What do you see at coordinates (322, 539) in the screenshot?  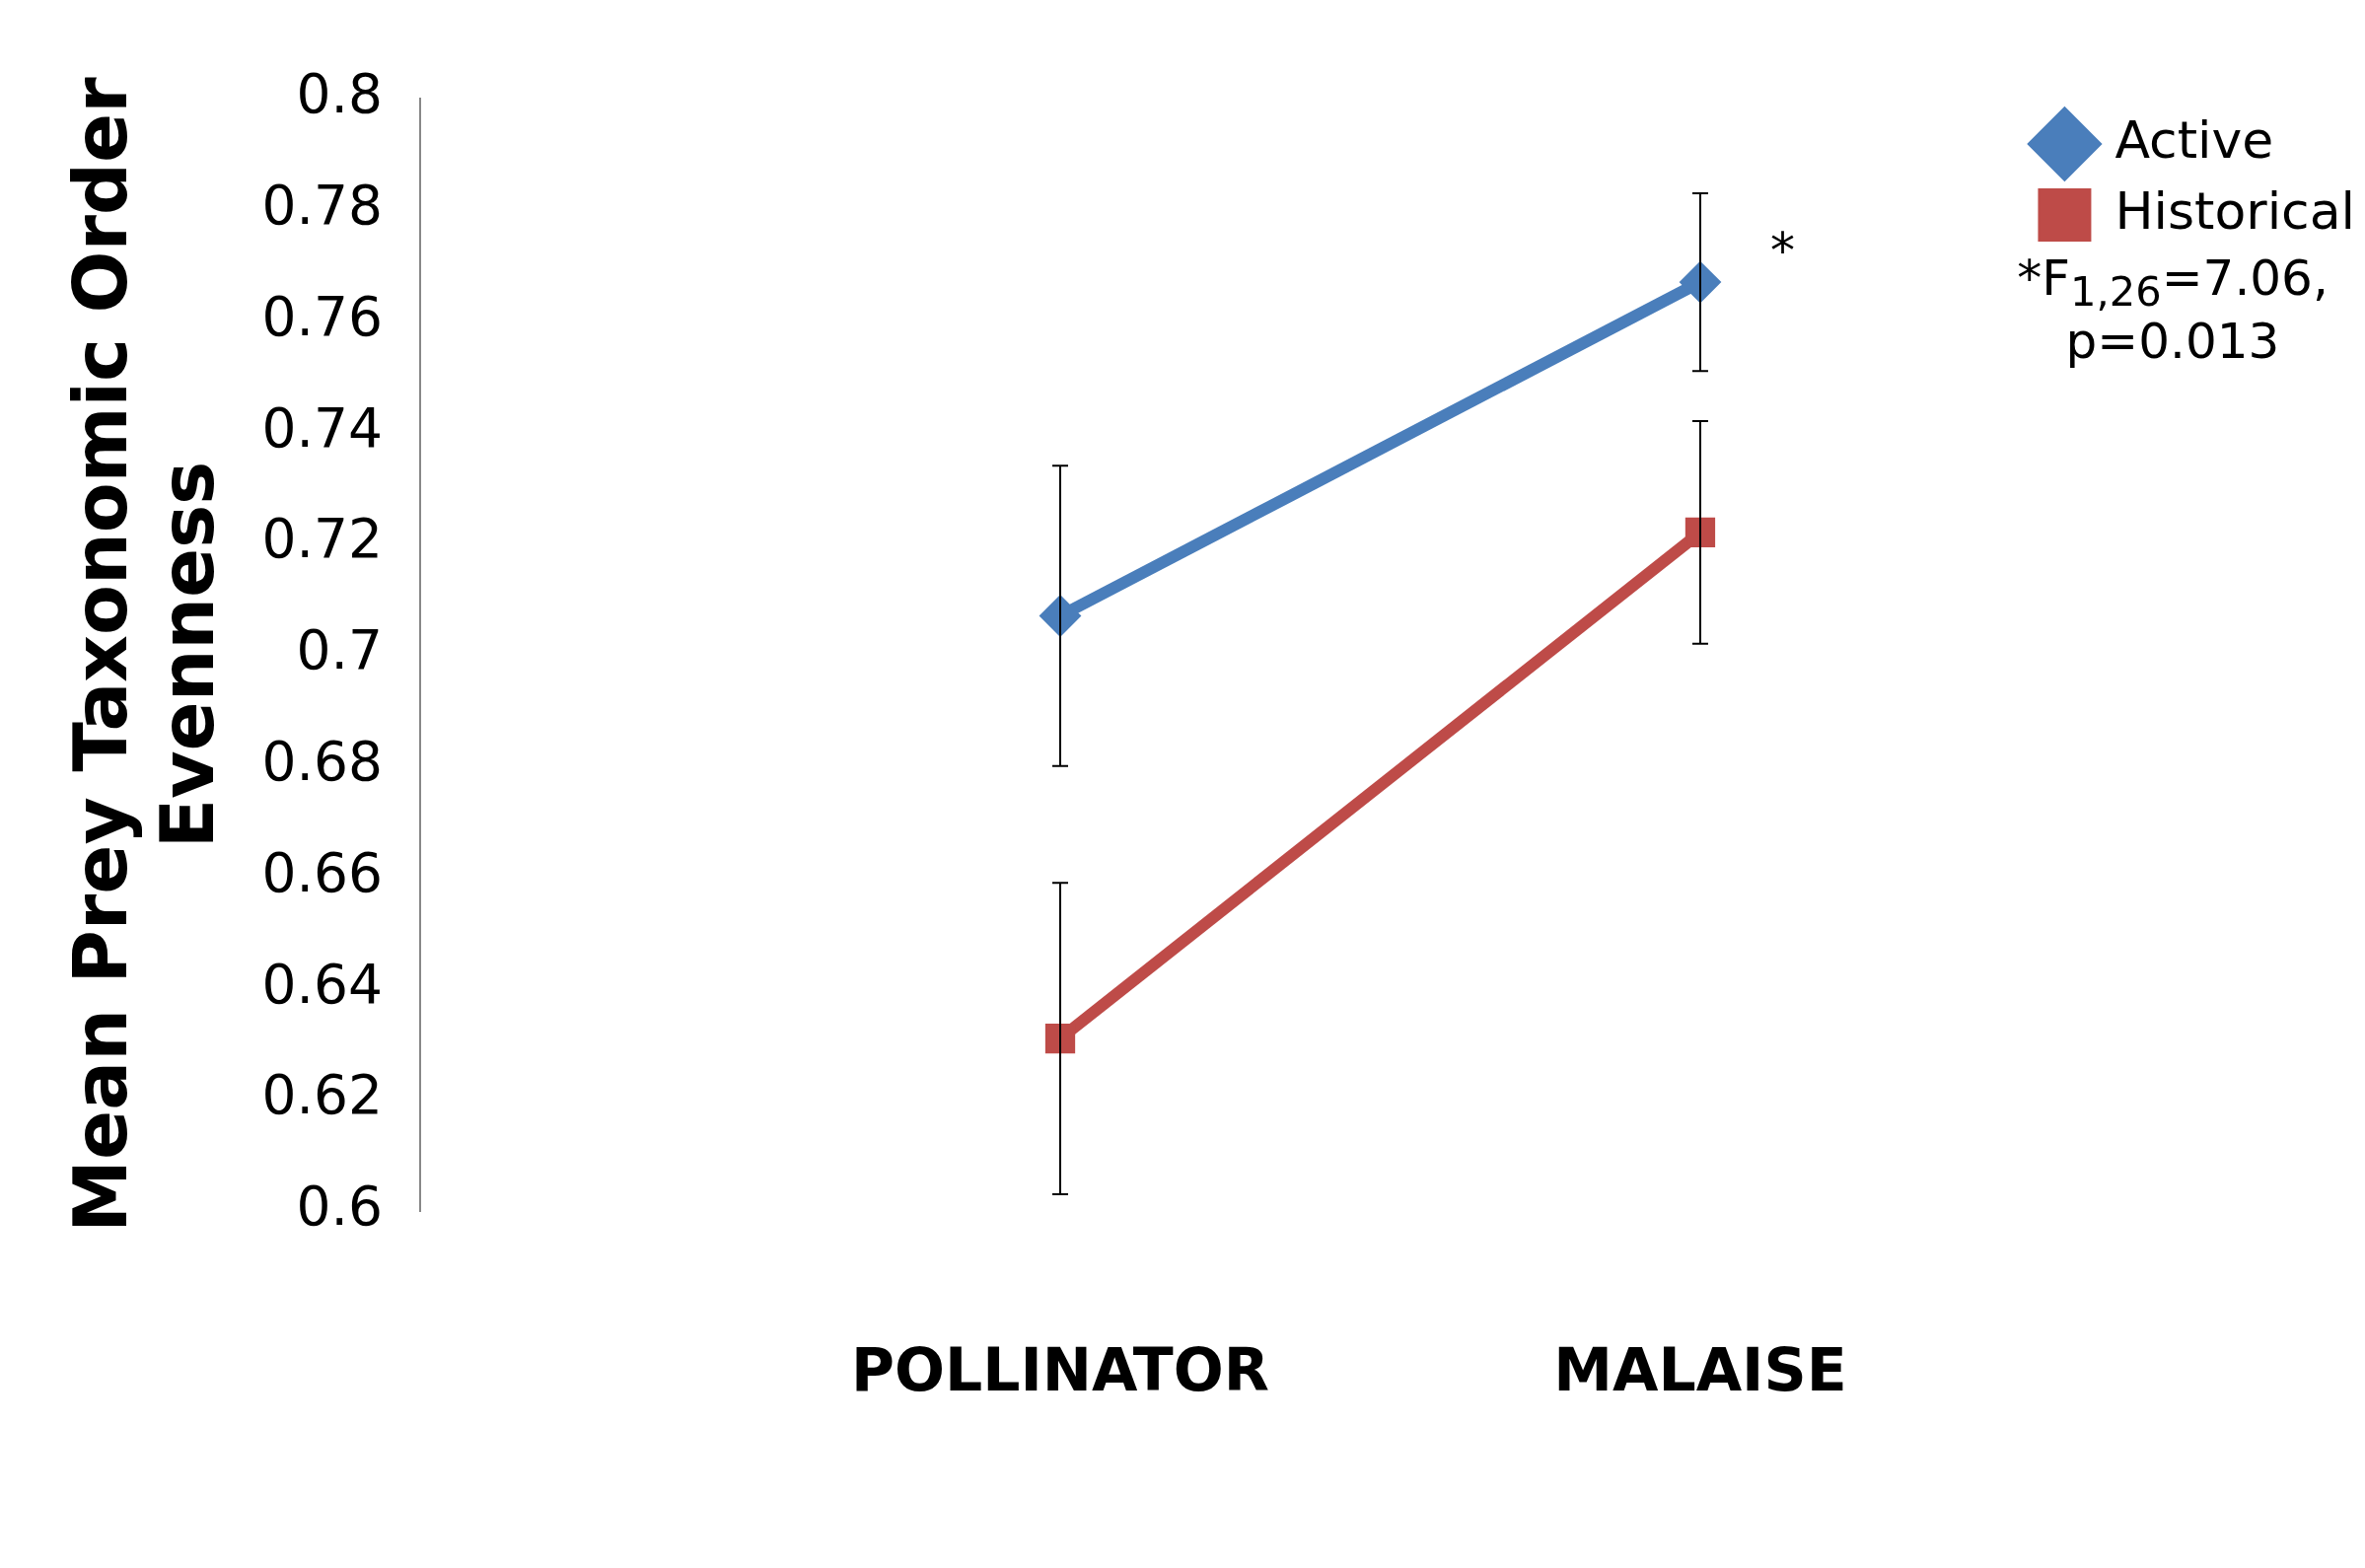 I see `y-tick-label: 0.72` at bounding box center [322, 539].